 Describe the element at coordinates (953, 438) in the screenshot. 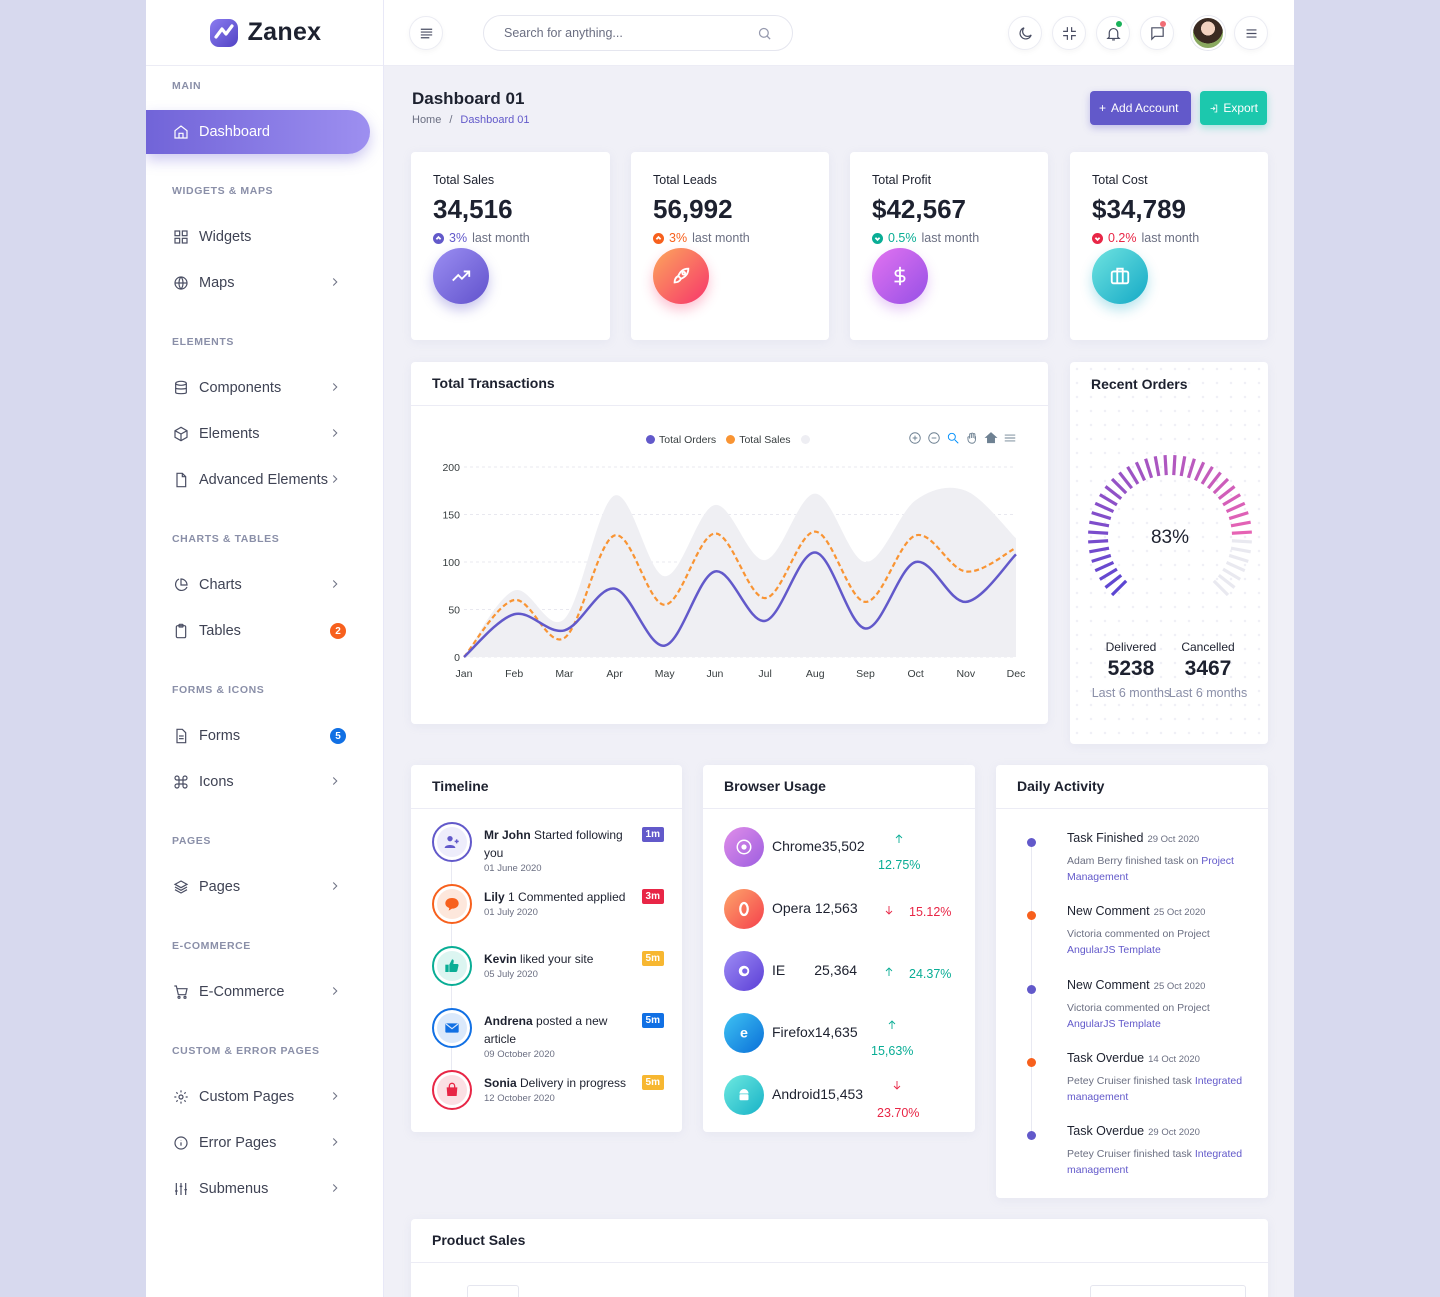

I see `magnify-icon` at that location.